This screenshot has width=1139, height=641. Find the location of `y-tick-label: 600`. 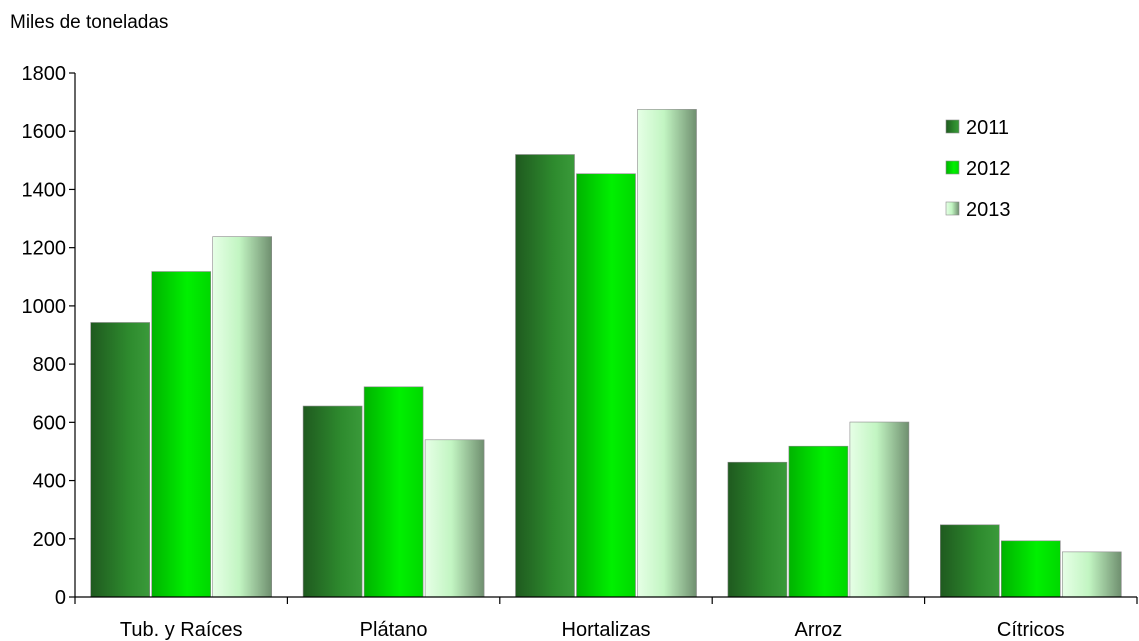

y-tick-label: 600 is located at coordinates (49, 423).